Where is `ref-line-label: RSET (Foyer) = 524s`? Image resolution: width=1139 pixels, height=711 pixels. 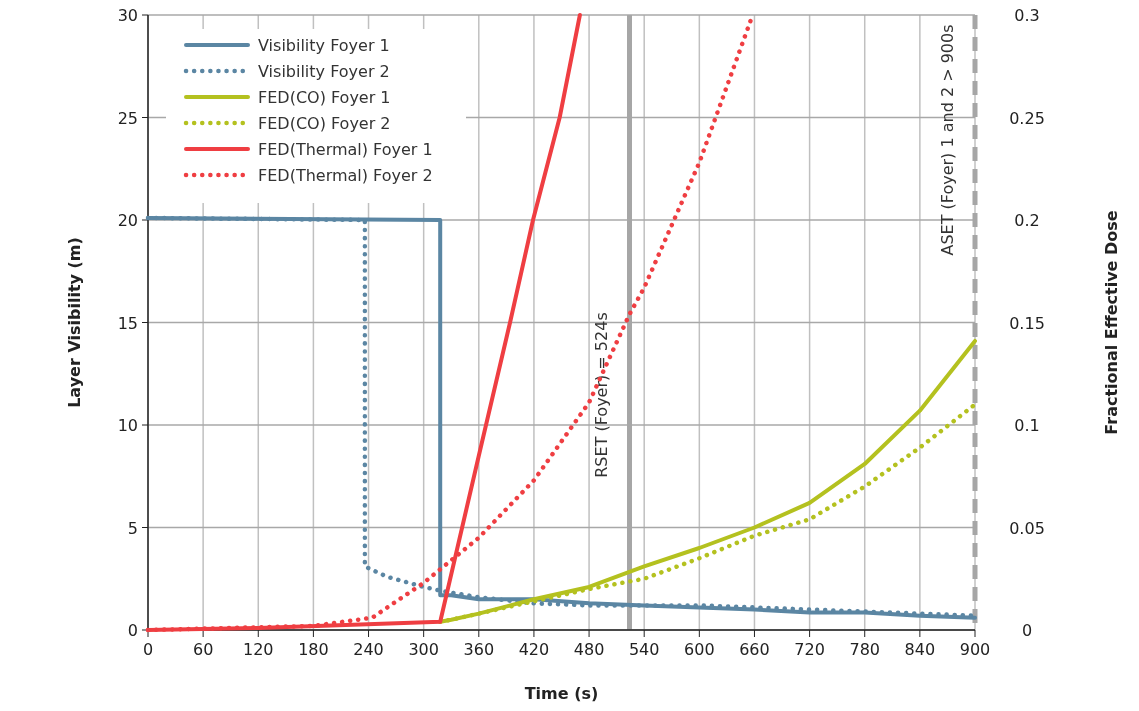
ref-line-label: RSET (Foyer) = 524s is located at coordinates (602, 395).